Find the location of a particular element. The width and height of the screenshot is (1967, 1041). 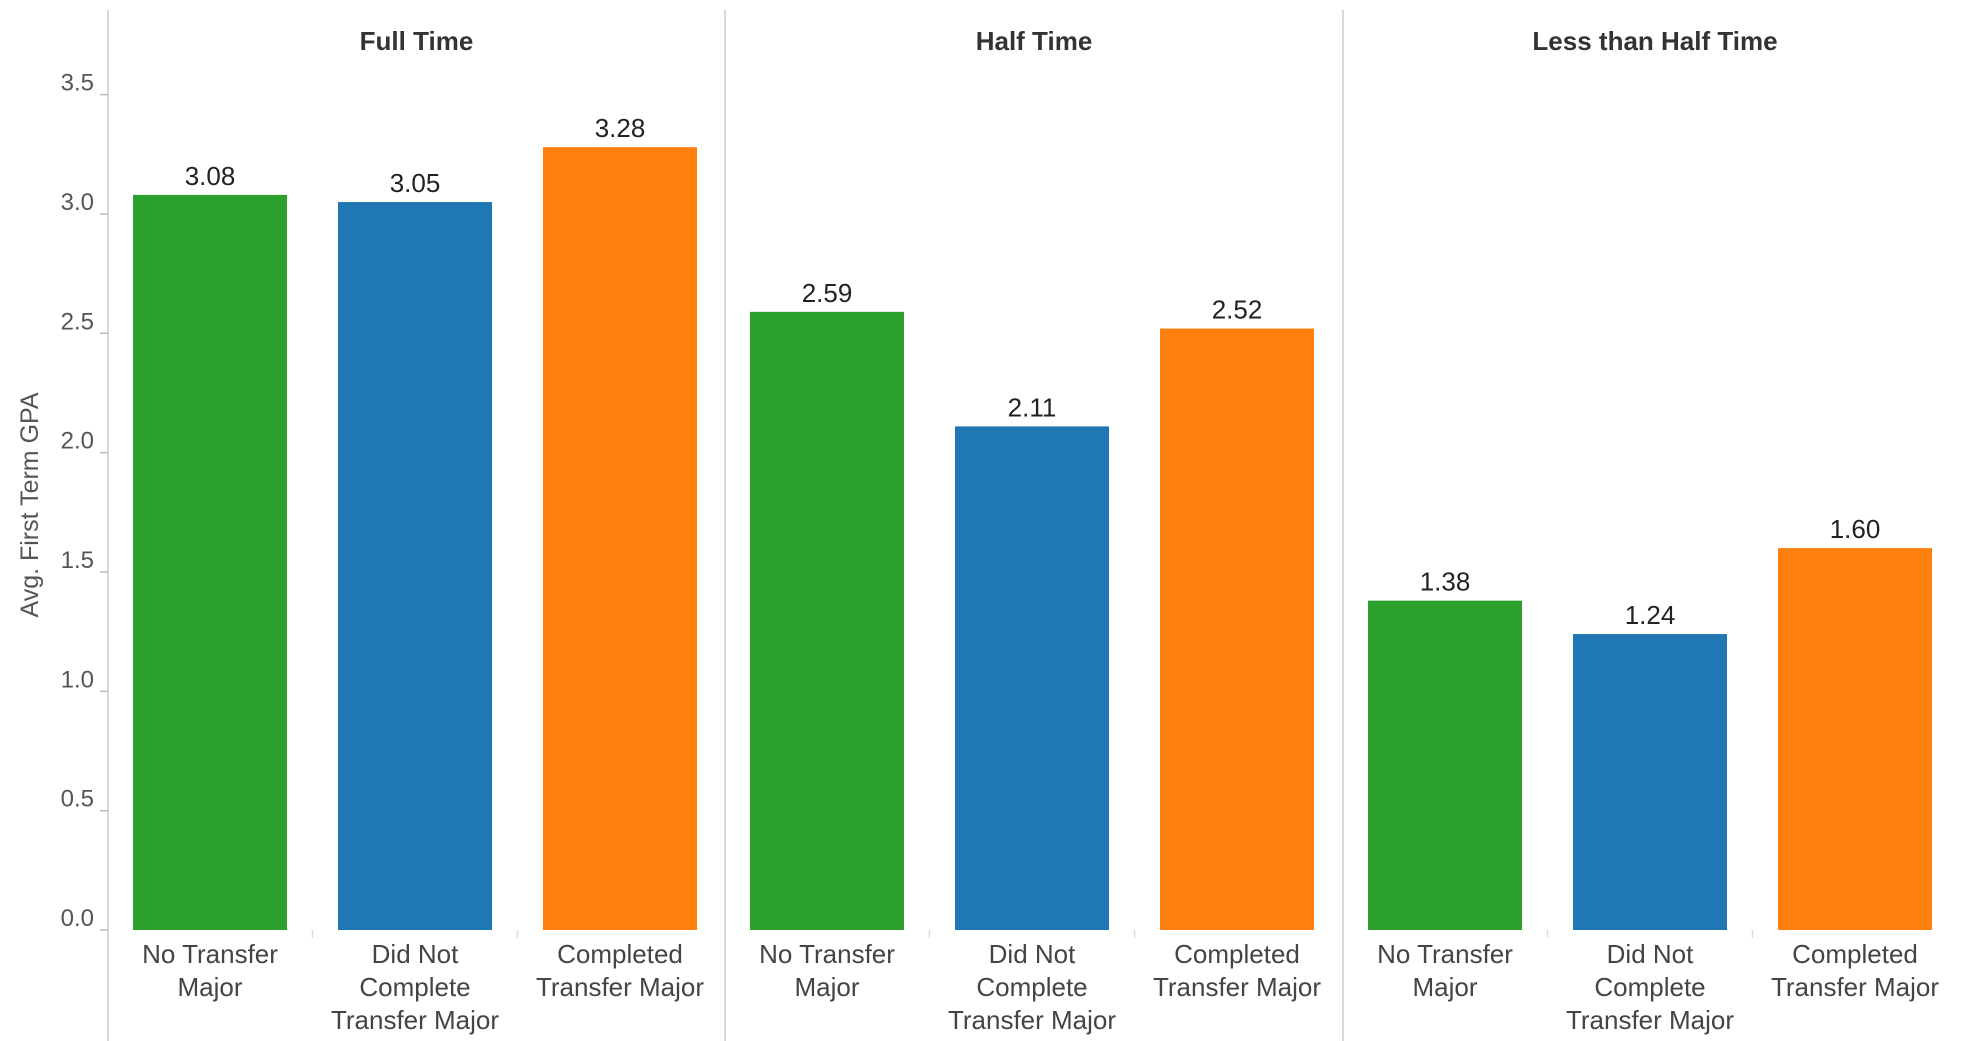

y-axis-title: Avg. First Term GPA is located at coordinates (30, 504).